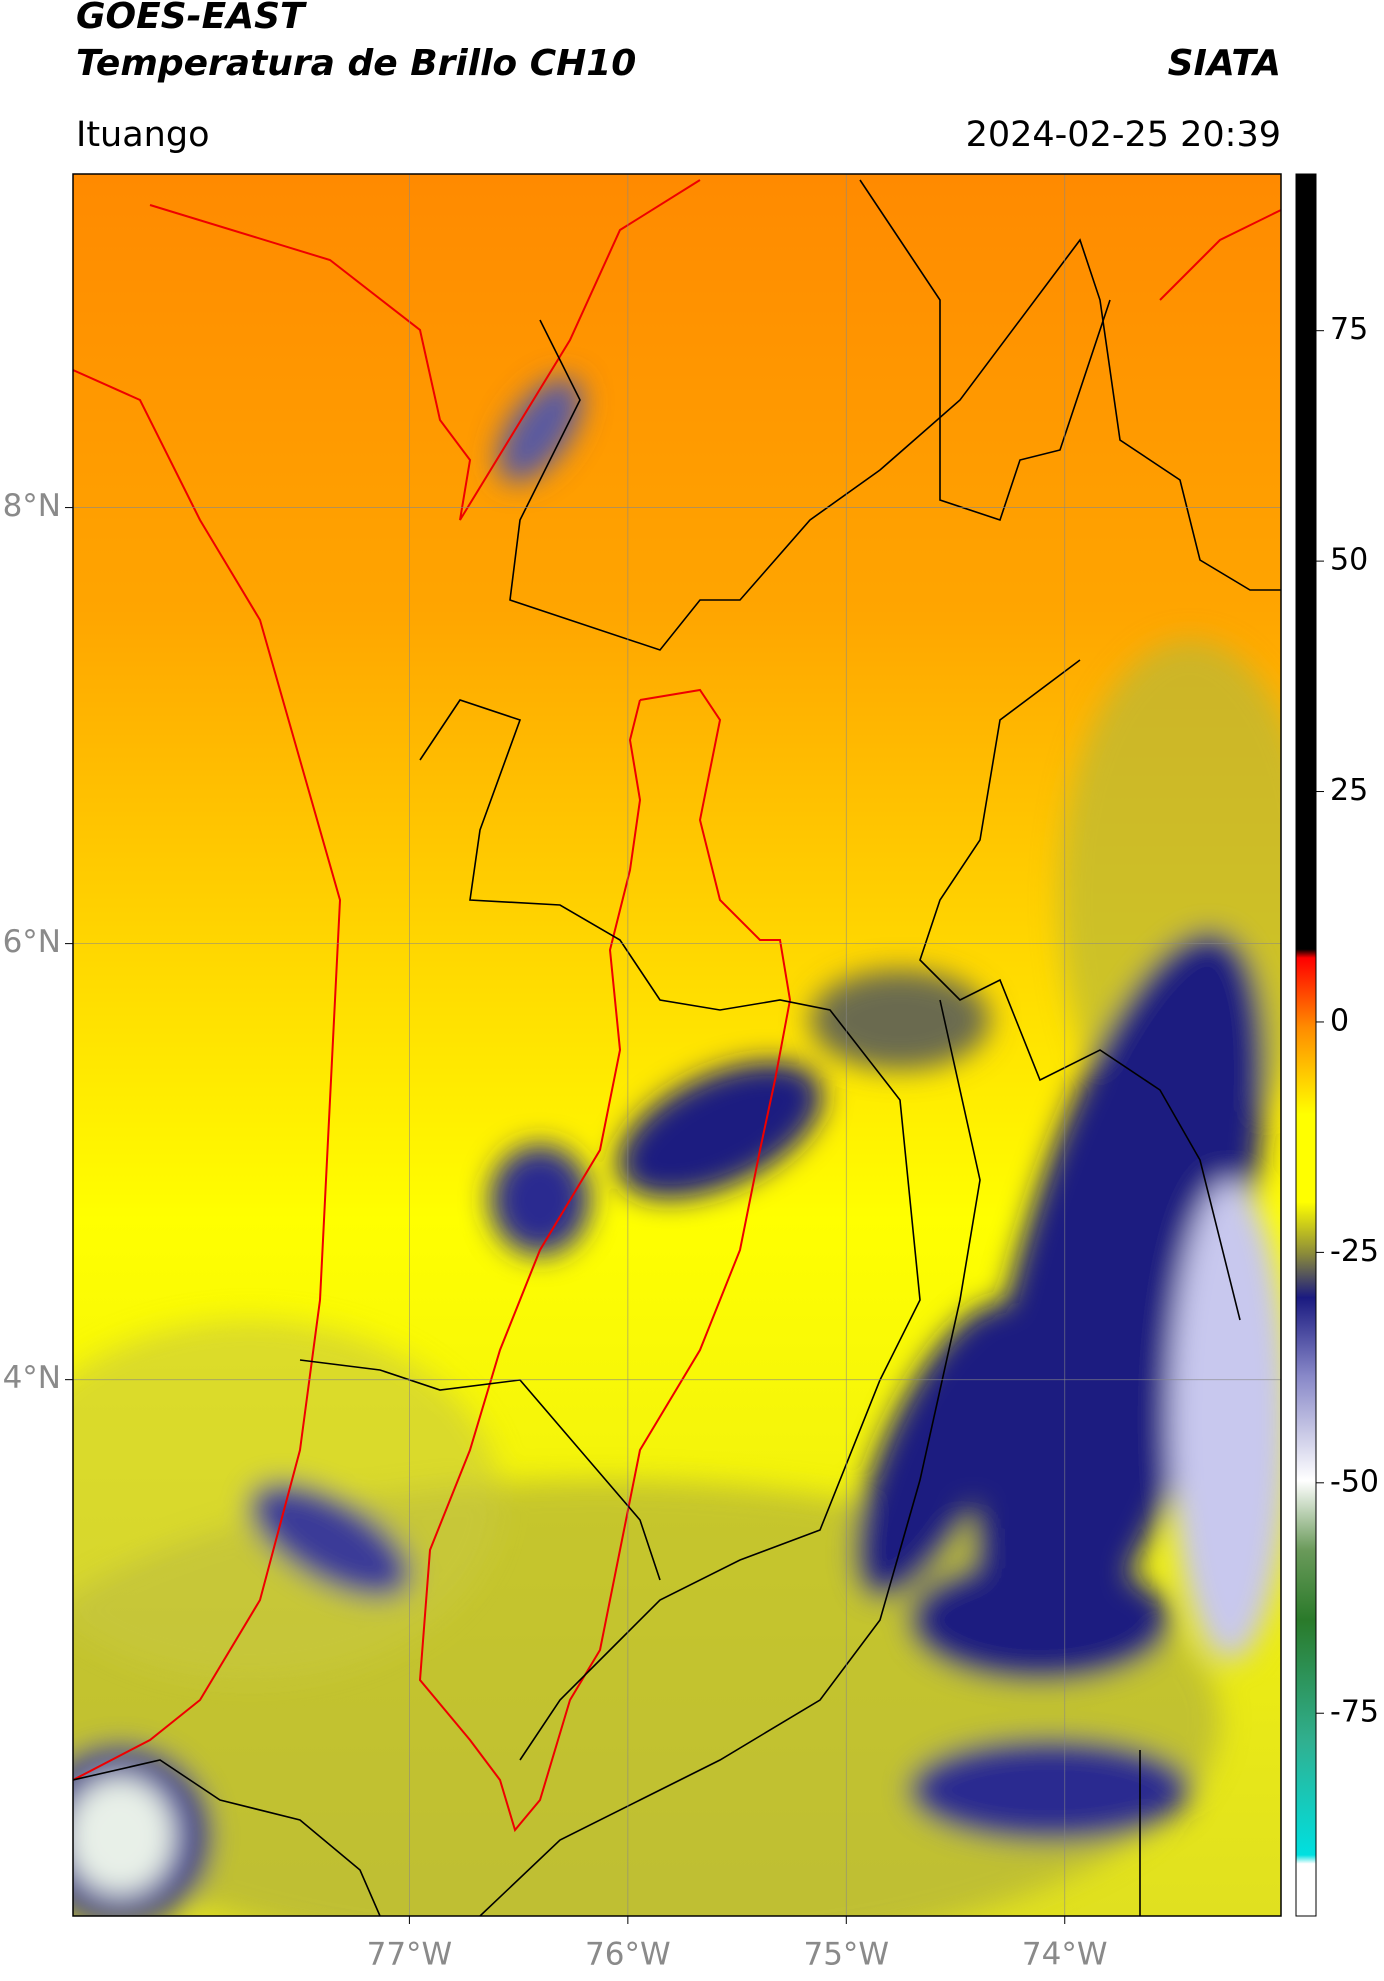 This screenshot has height=1981, width=1384. Describe the element at coordinates (410, 1955) in the screenshot. I see `x-tick-label: 77°W` at that location.